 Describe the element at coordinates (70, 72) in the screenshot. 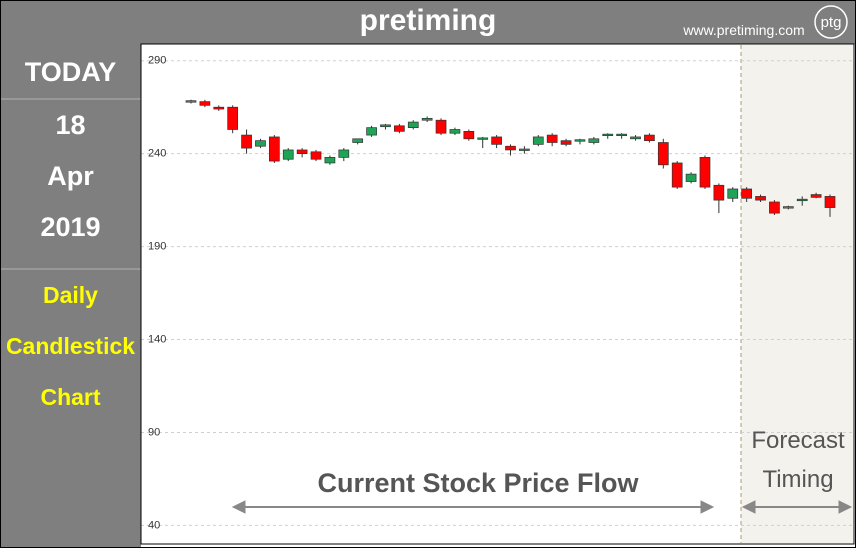

I see `today-label: TODAY` at that location.